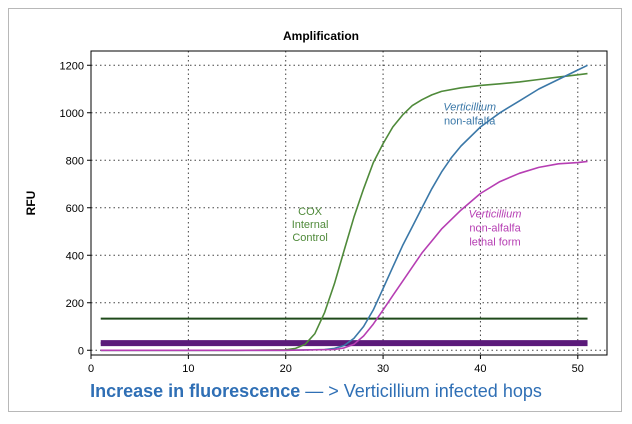 The height and width of the screenshot is (424, 632). Describe the element at coordinates (310, 225) in the screenshot. I see `series-label-line: Internal` at that location.